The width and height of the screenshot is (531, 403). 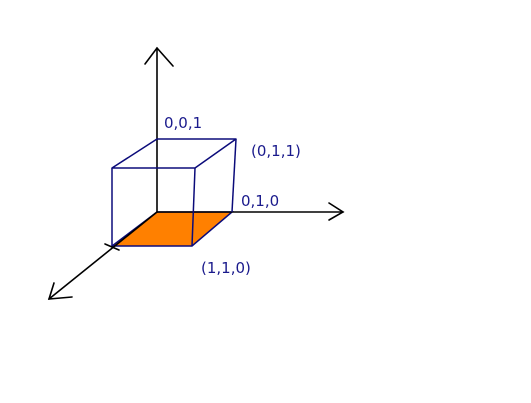 I want to click on label-011: (0,1,1), so click(x=276, y=151).